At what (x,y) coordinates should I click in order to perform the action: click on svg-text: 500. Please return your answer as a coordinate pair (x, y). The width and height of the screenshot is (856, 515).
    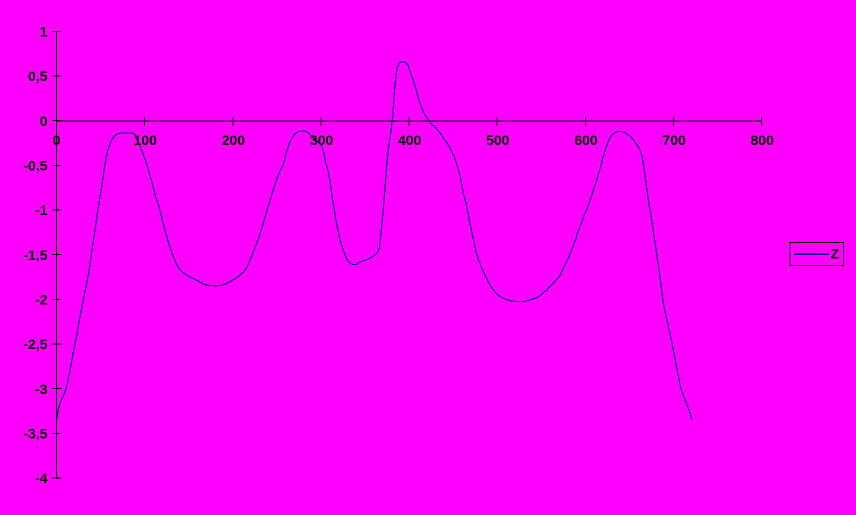
    Looking at the image, I should click on (498, 140).